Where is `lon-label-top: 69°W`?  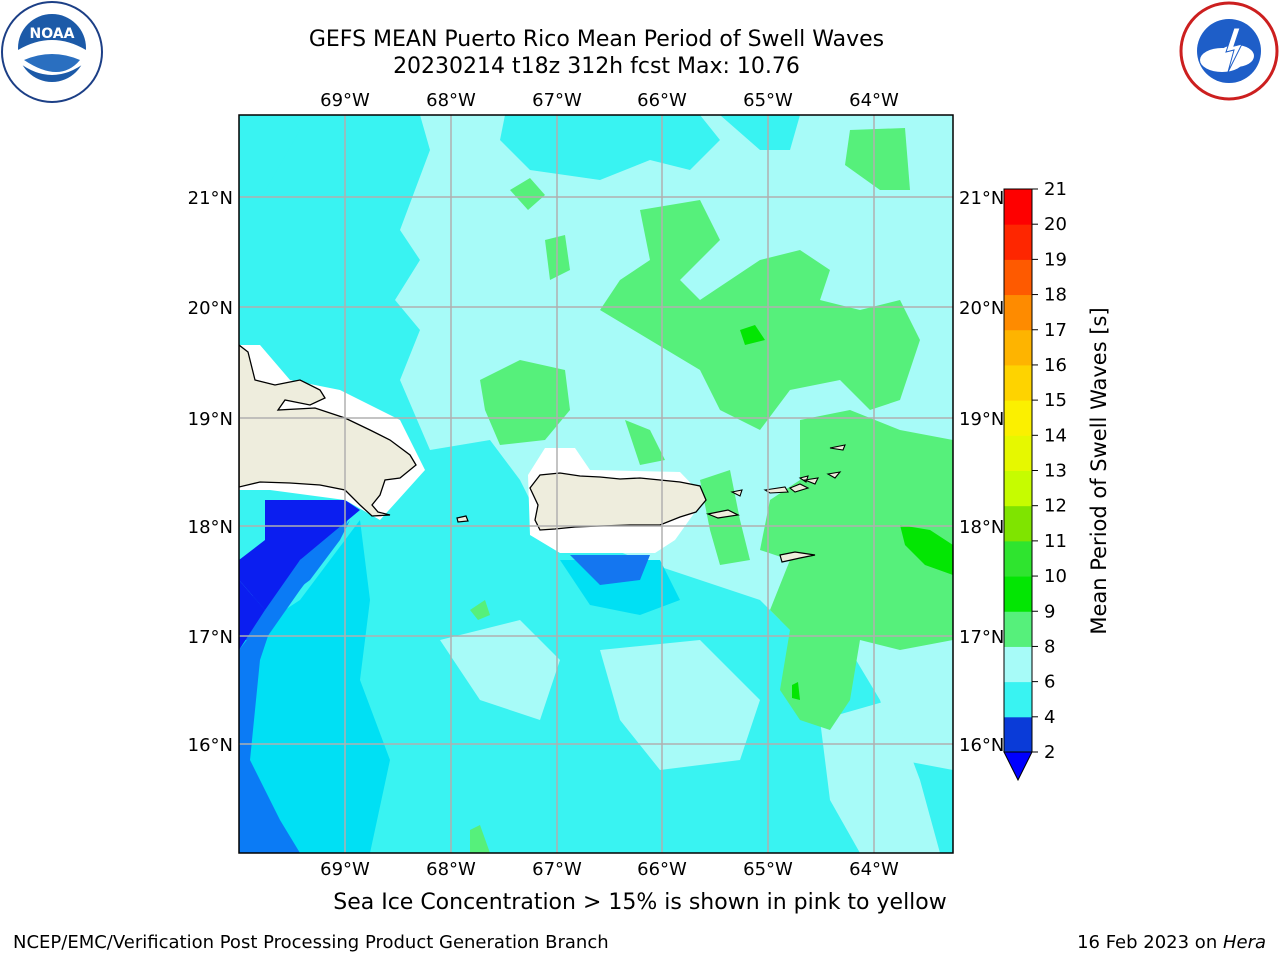 lon-label-top: 69°W is located at coordinates (345, 100).